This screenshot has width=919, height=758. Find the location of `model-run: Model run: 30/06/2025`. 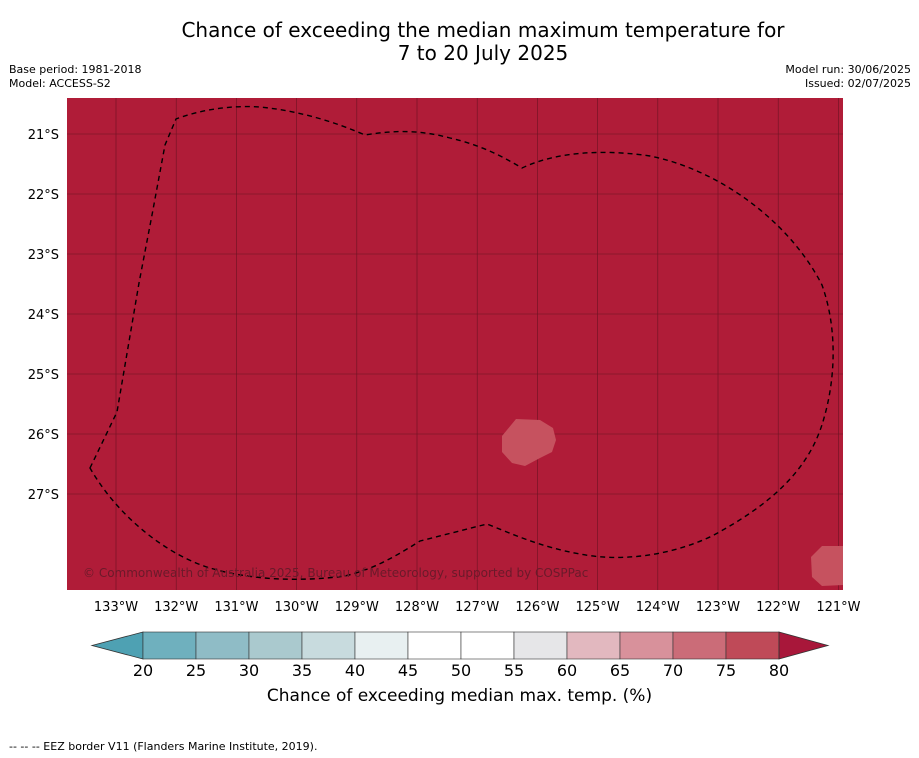

model-run: Model run: 30/06/2025 is located at coordinates (848, 69).